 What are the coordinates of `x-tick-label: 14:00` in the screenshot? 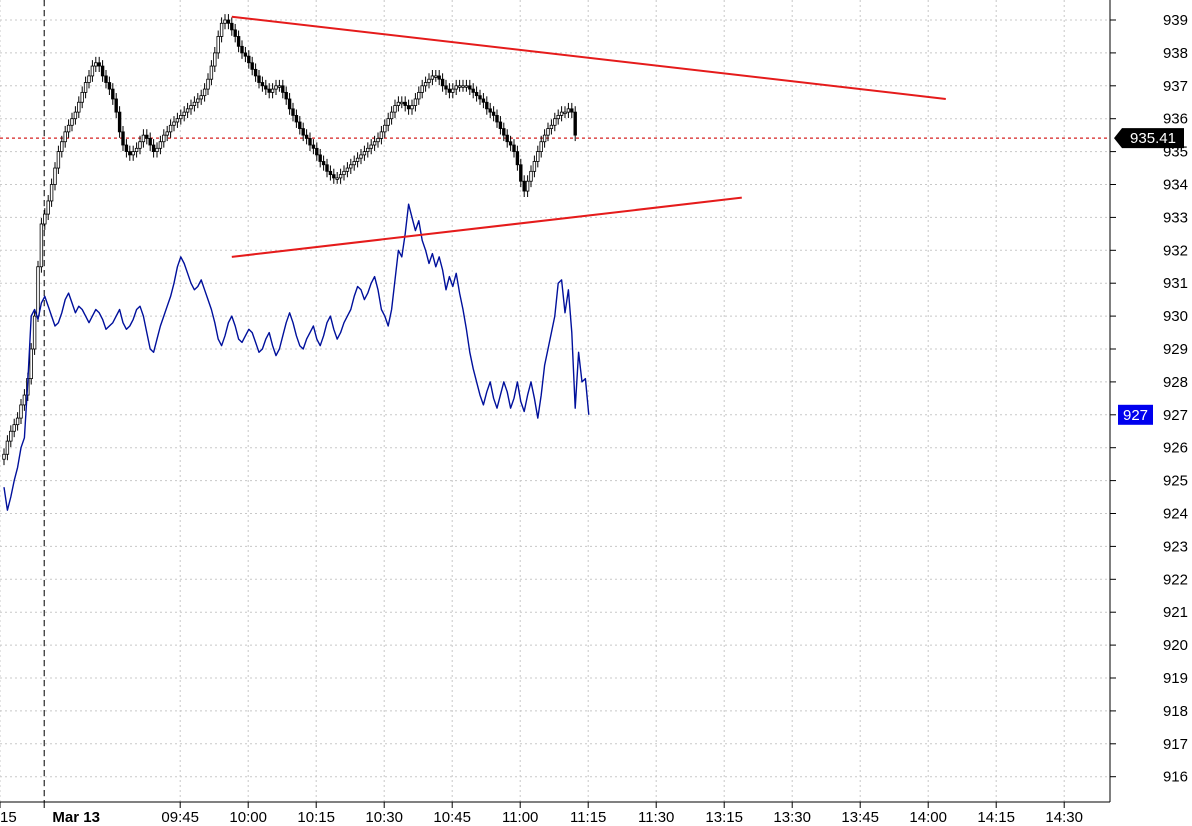 It's located at (928, 817).